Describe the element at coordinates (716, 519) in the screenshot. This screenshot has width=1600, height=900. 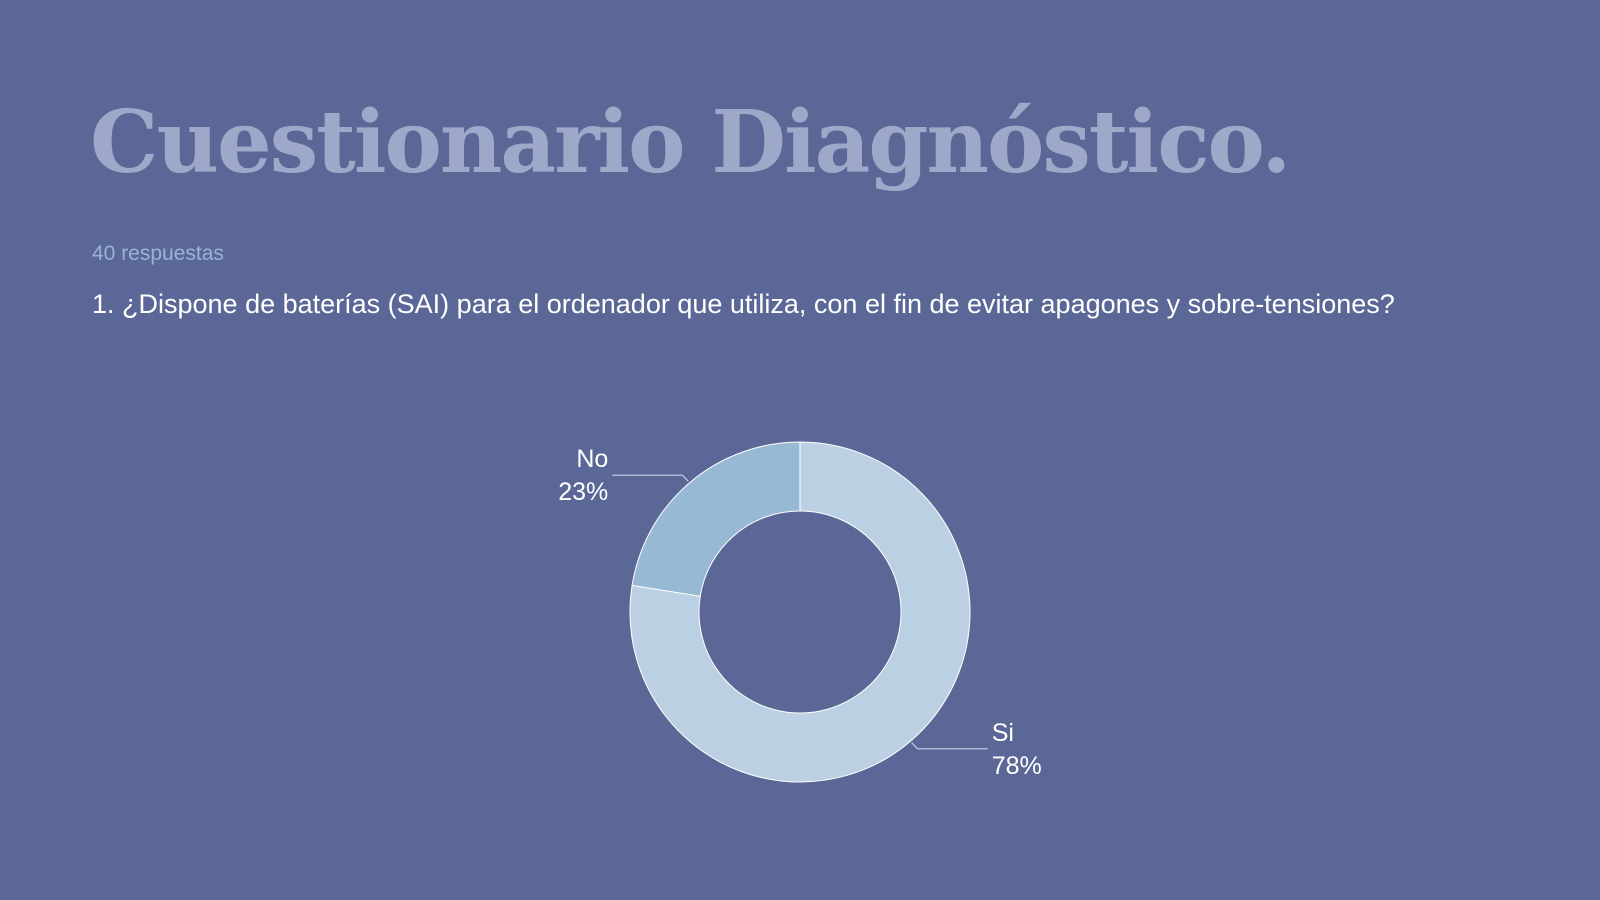
I see `donut-slice-no` at that location.